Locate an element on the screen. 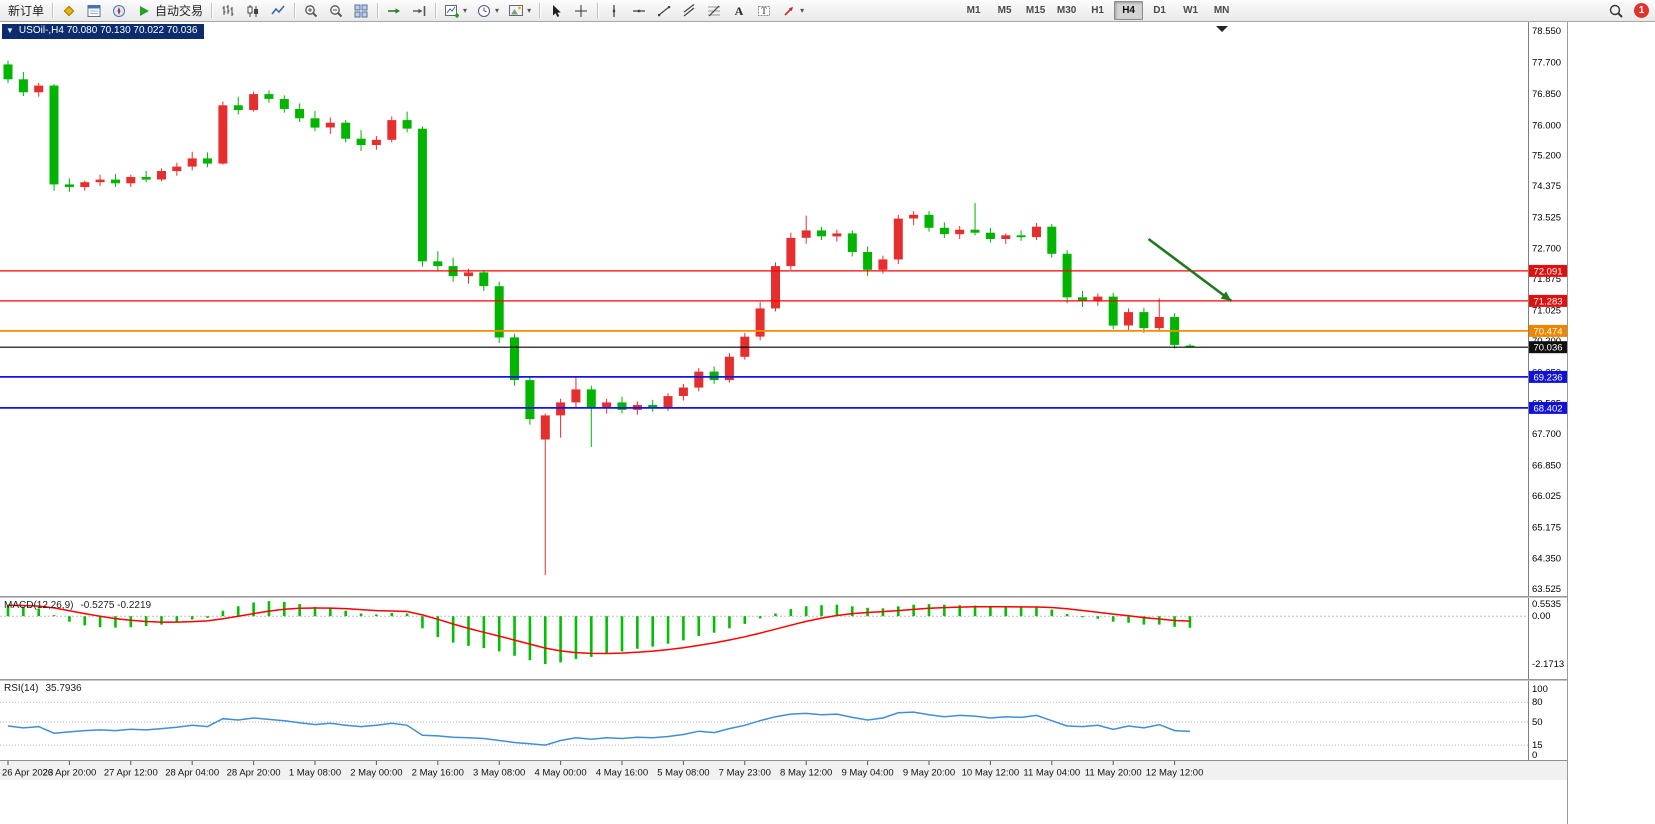 Image resolution: width=1655 pixels, height=824 pixels. svg-text: 69.236 is located at coordinates (1547, 377).